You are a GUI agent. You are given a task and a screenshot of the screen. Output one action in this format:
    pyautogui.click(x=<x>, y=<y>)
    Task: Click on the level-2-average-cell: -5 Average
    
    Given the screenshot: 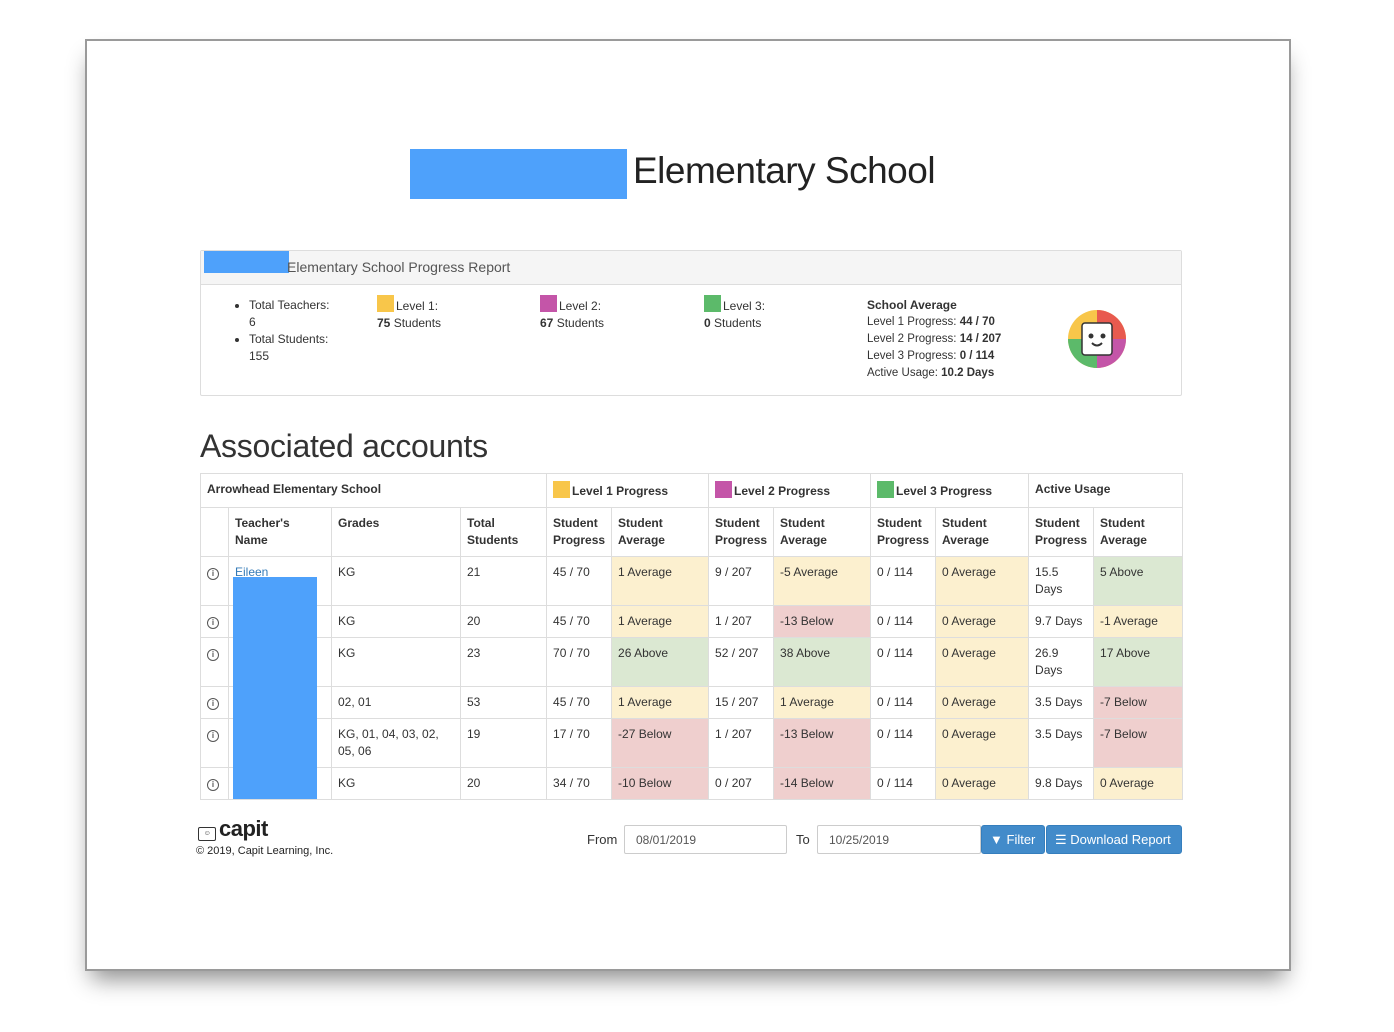 What is the action you would take?
    pyautogui.click(x=822, y=581)
    